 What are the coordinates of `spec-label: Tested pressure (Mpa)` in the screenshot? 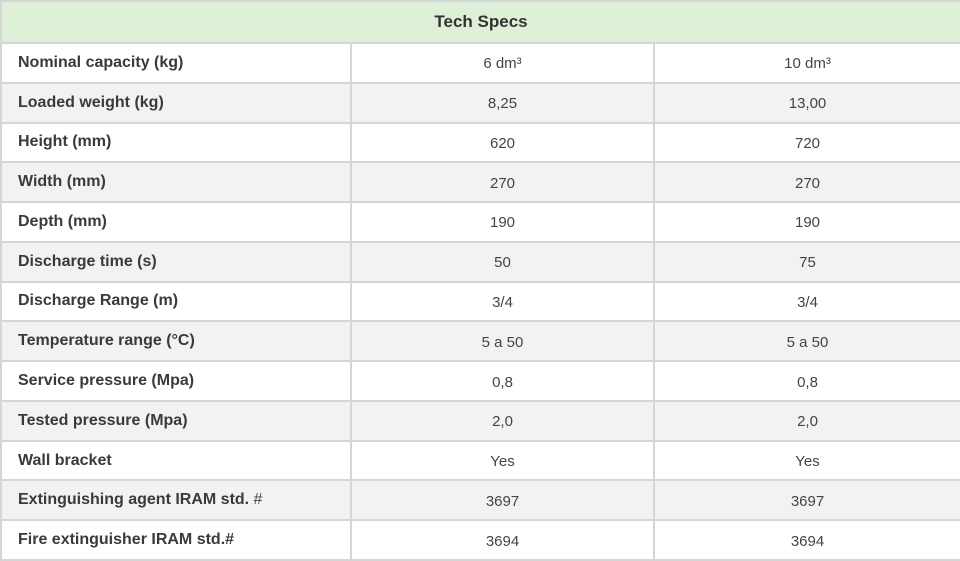 It's located at (176, 420).